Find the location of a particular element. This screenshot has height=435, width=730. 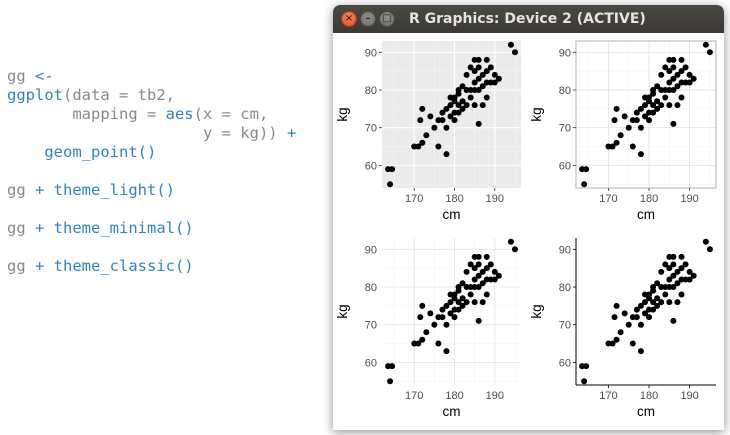

maximize-icon: □ is located at coordinates (387, 19).